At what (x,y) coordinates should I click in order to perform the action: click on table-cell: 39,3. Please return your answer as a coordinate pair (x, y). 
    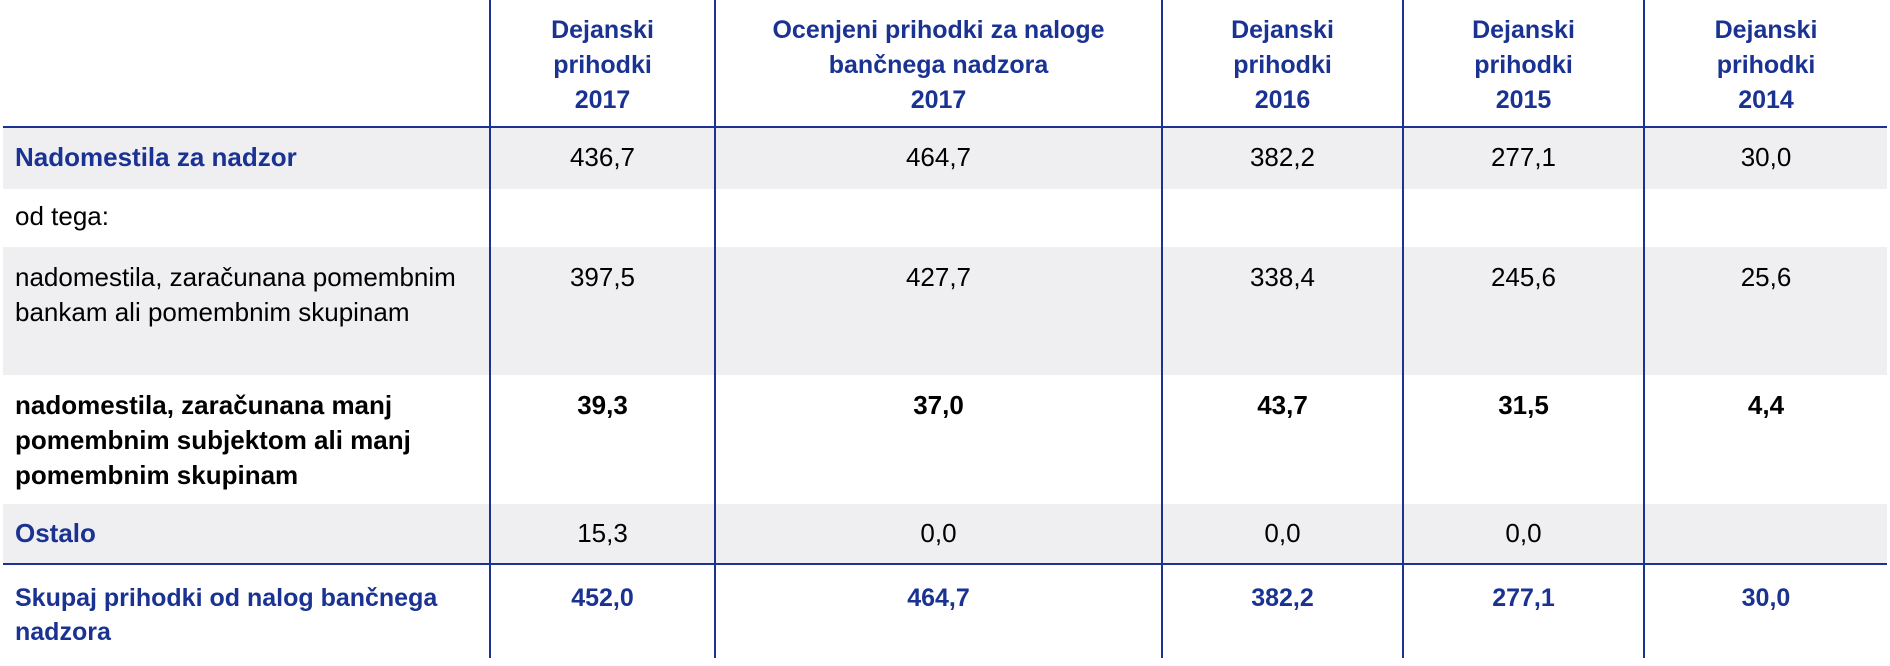
    Looking at the image, I should click on (602, 439).